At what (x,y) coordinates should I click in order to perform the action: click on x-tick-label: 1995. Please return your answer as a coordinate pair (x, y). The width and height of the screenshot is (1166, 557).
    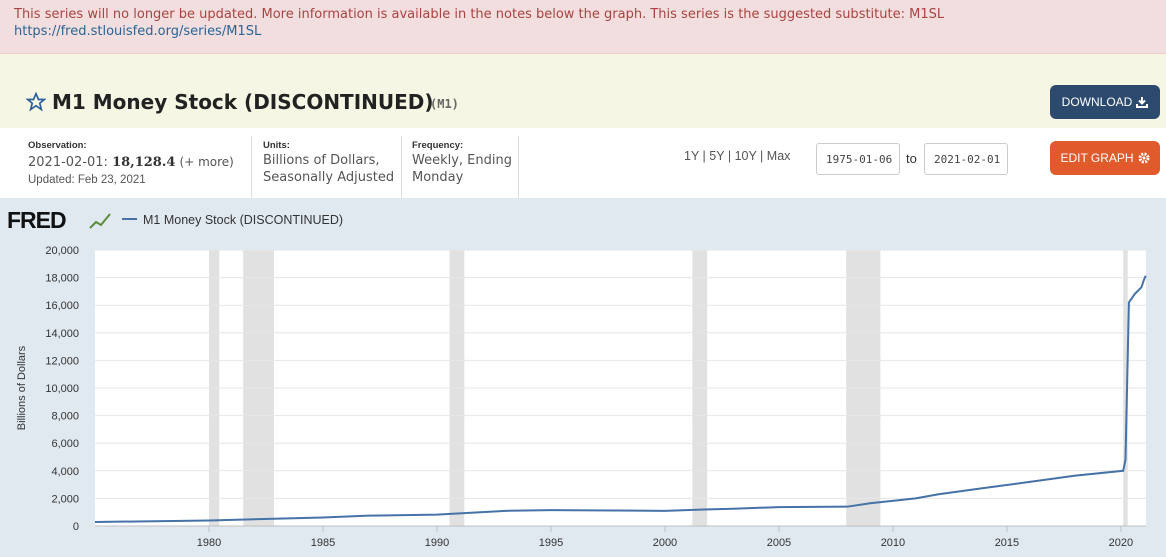
    Looking at the image, I should click on (551, 543).